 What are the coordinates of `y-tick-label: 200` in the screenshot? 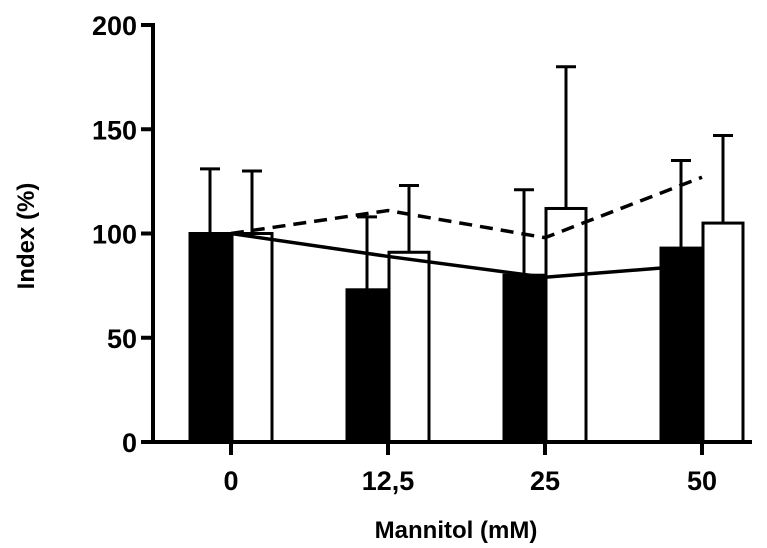 It's located at (114, 26).